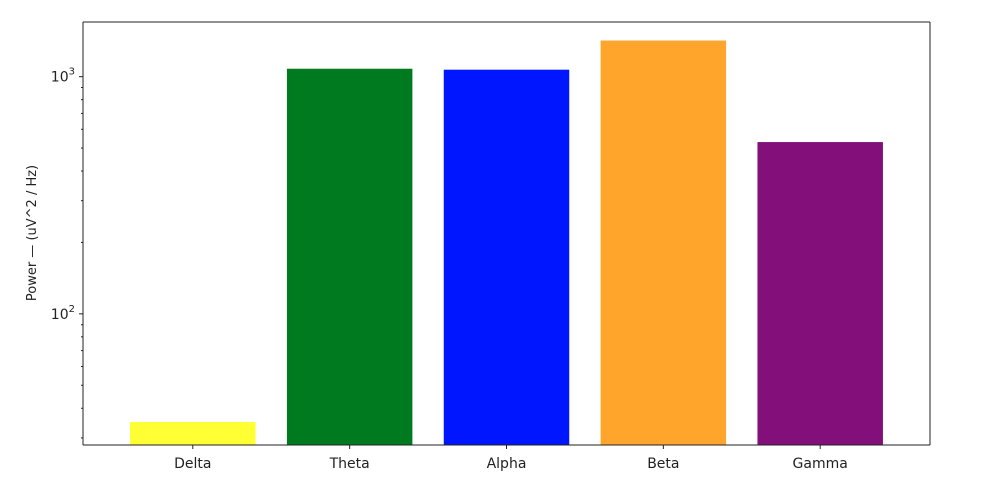 The height and width of the screenshot is (484, 983). Describe the element at coordinates (506, 257) in the screenshot. I see `bar-alpha` at that location.